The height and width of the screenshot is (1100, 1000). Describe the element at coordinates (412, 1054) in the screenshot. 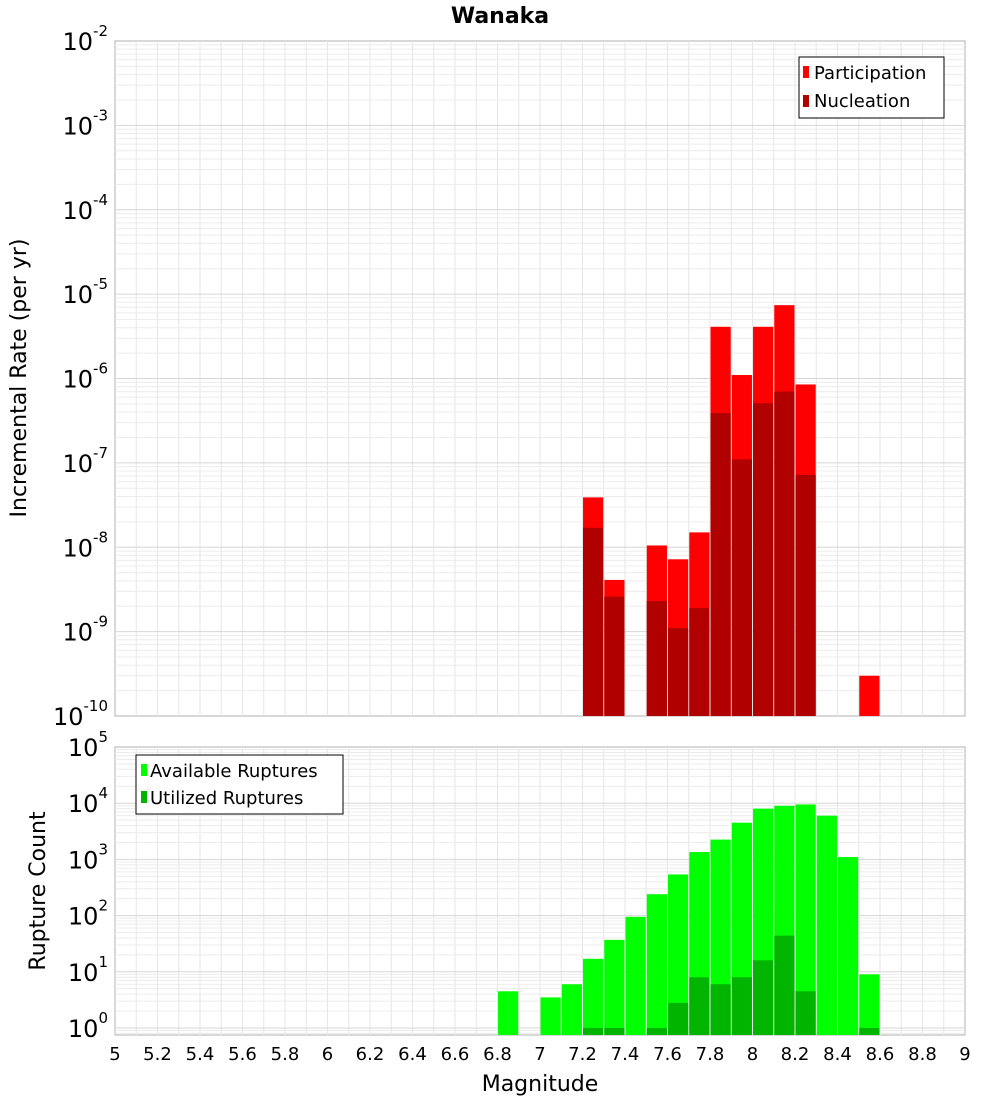

I see `x-tick-label: 6.4` at that location.